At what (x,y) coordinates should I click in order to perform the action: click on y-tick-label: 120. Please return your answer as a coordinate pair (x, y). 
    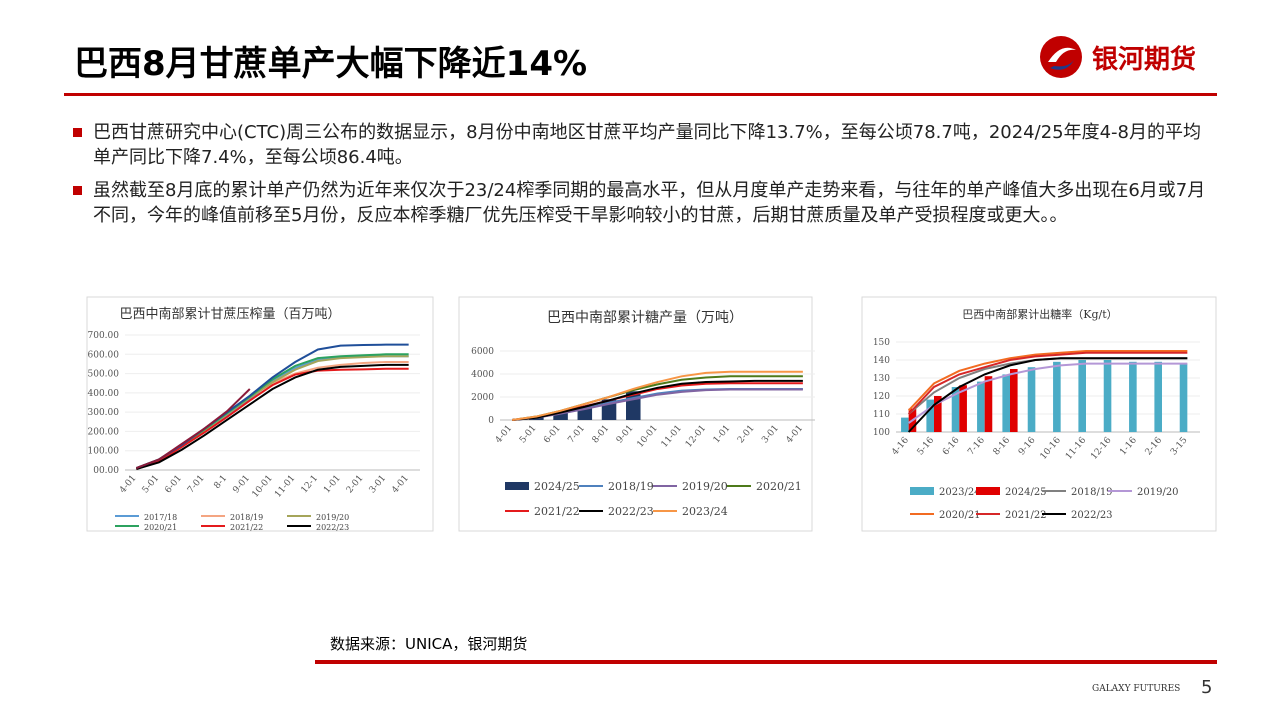
    Looking at the image, I should click on (881, 397).